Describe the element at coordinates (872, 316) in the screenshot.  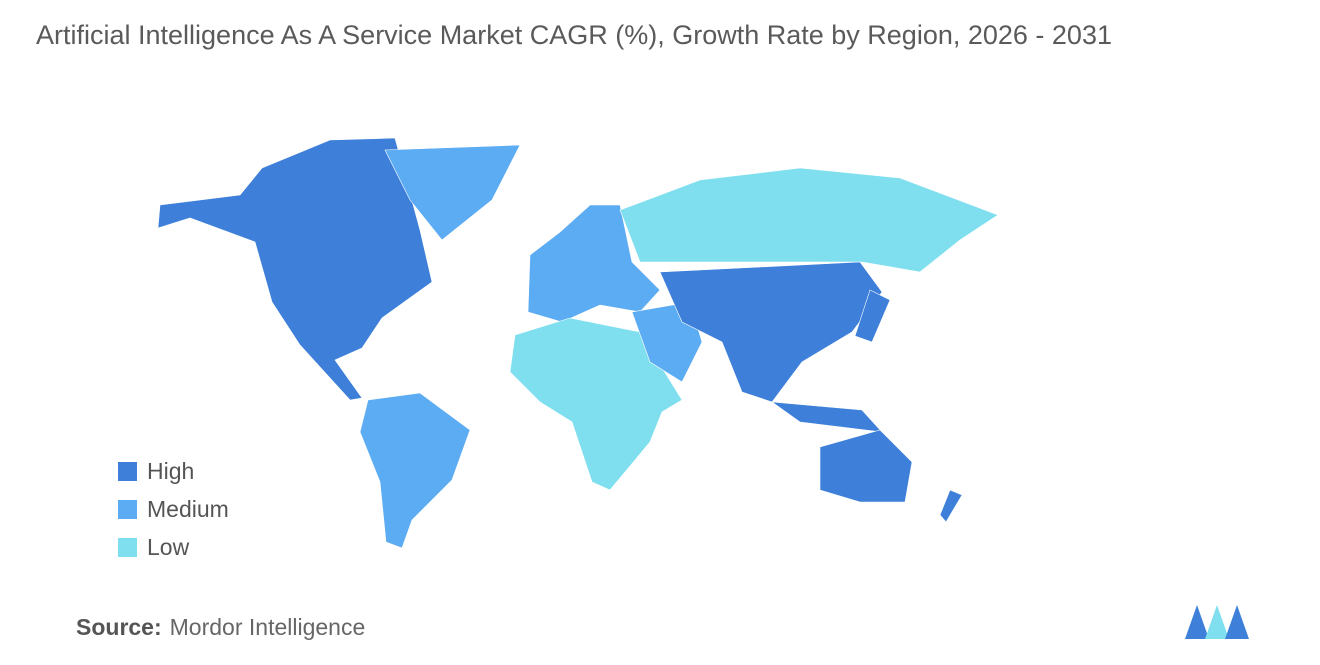
I see `region-japan` at that location.